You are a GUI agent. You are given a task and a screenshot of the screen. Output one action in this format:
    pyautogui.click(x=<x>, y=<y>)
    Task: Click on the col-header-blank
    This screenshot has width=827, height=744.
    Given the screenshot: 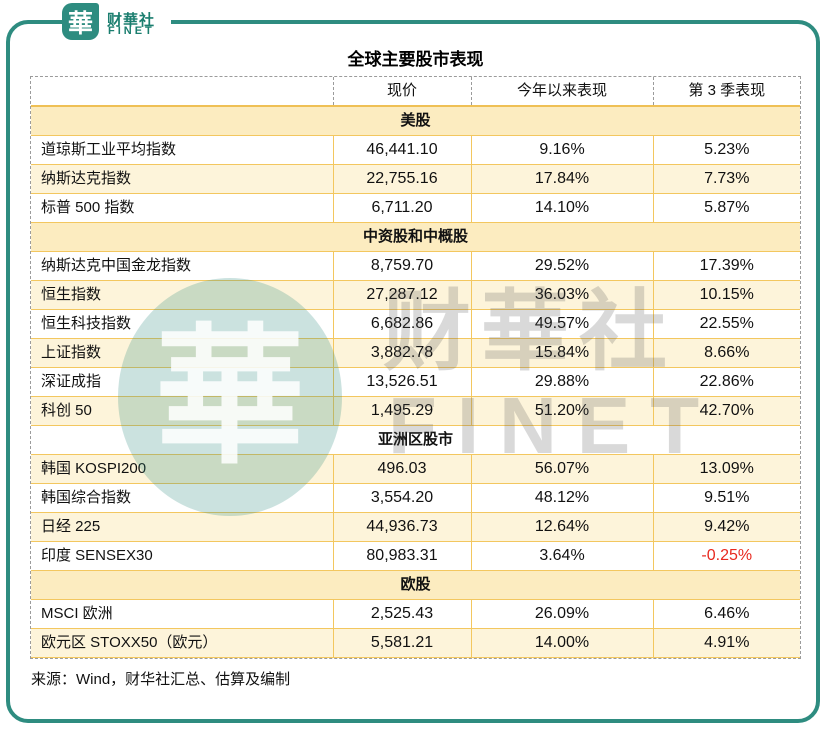 What is the action you would take?
    pyautogui.click(x=182, y=92)
    